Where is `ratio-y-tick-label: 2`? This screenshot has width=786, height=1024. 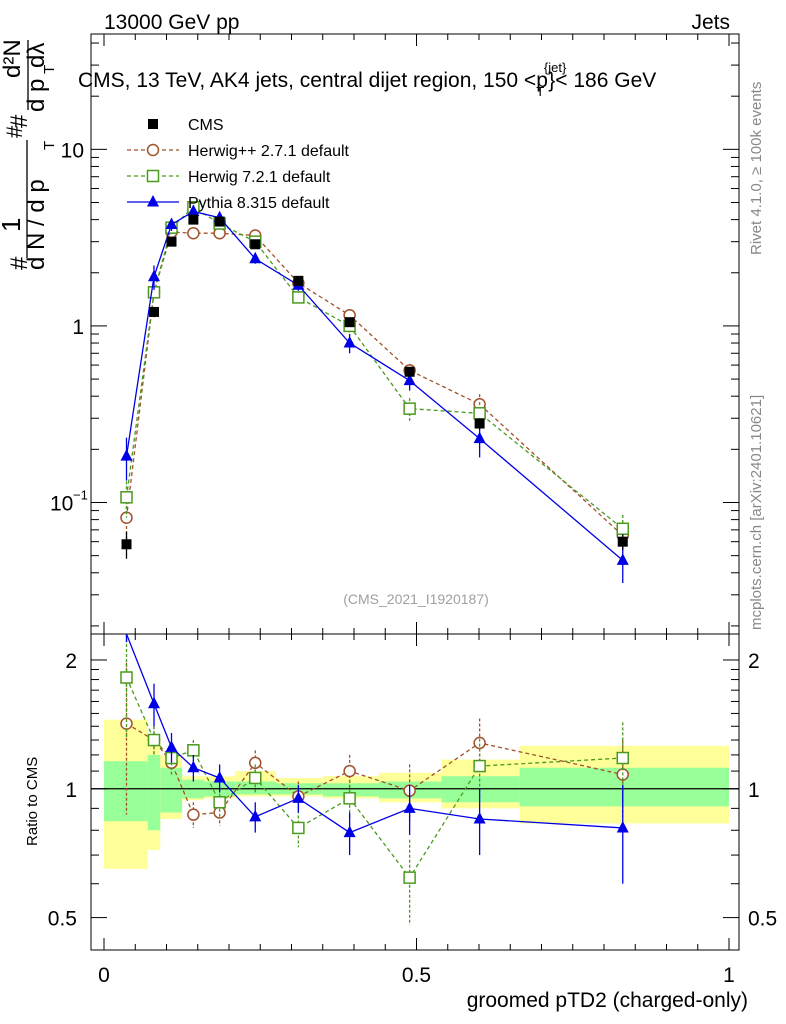 ratio-y-tick-label: 2 is located at coordinates (71, 661).